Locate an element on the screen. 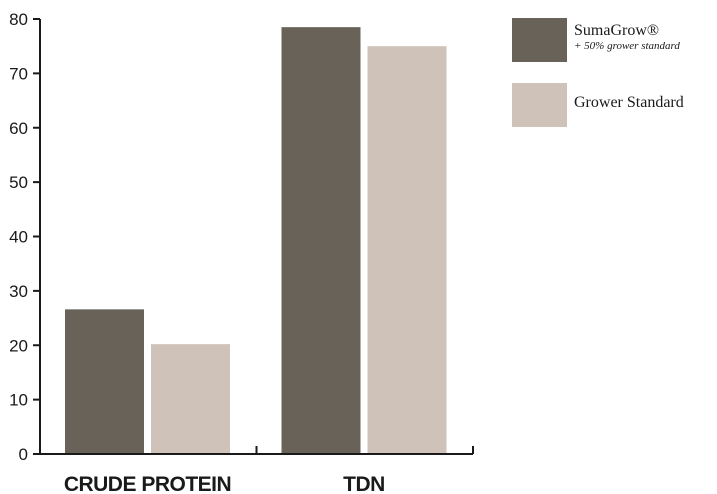 Image resolution: width=717 pixels, height=494 pixels. y-tick-label: 20 is located at coordinates (18, 345).